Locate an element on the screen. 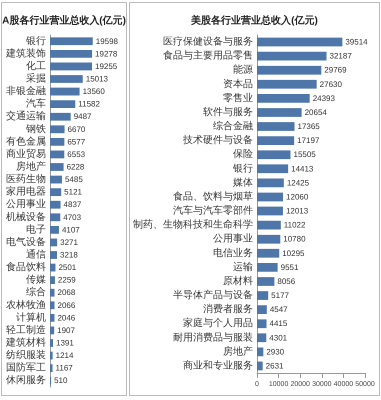 Image resolution: width=381 pixels, height=400 pixels. data-label: 10295 is located at coordinates (294, 253).